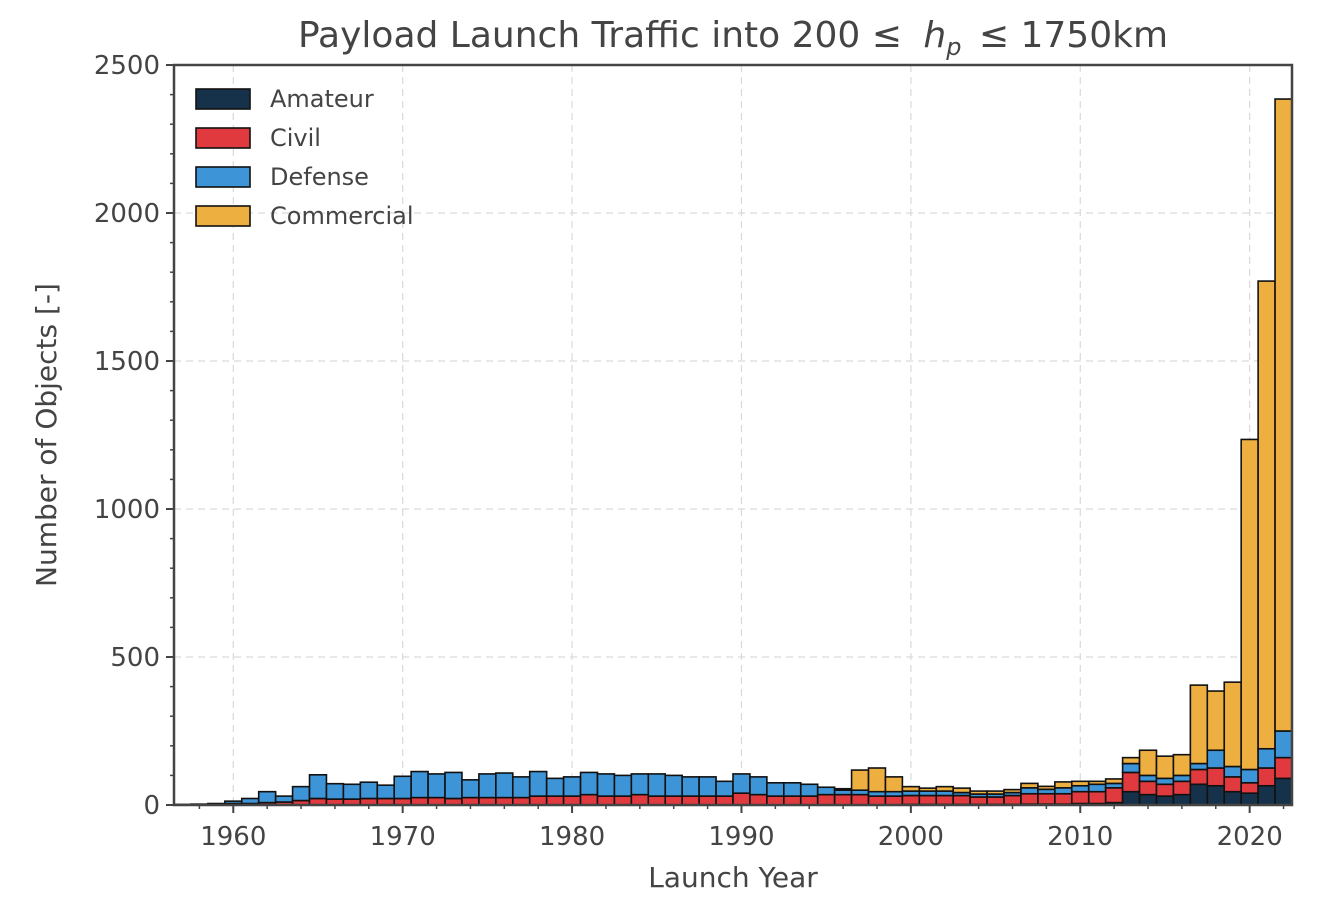 The image size is (1322, 906). Describe the element at coordinates (741, 837) in the screenshot. I see `x-tick-label: 1990` at that location.